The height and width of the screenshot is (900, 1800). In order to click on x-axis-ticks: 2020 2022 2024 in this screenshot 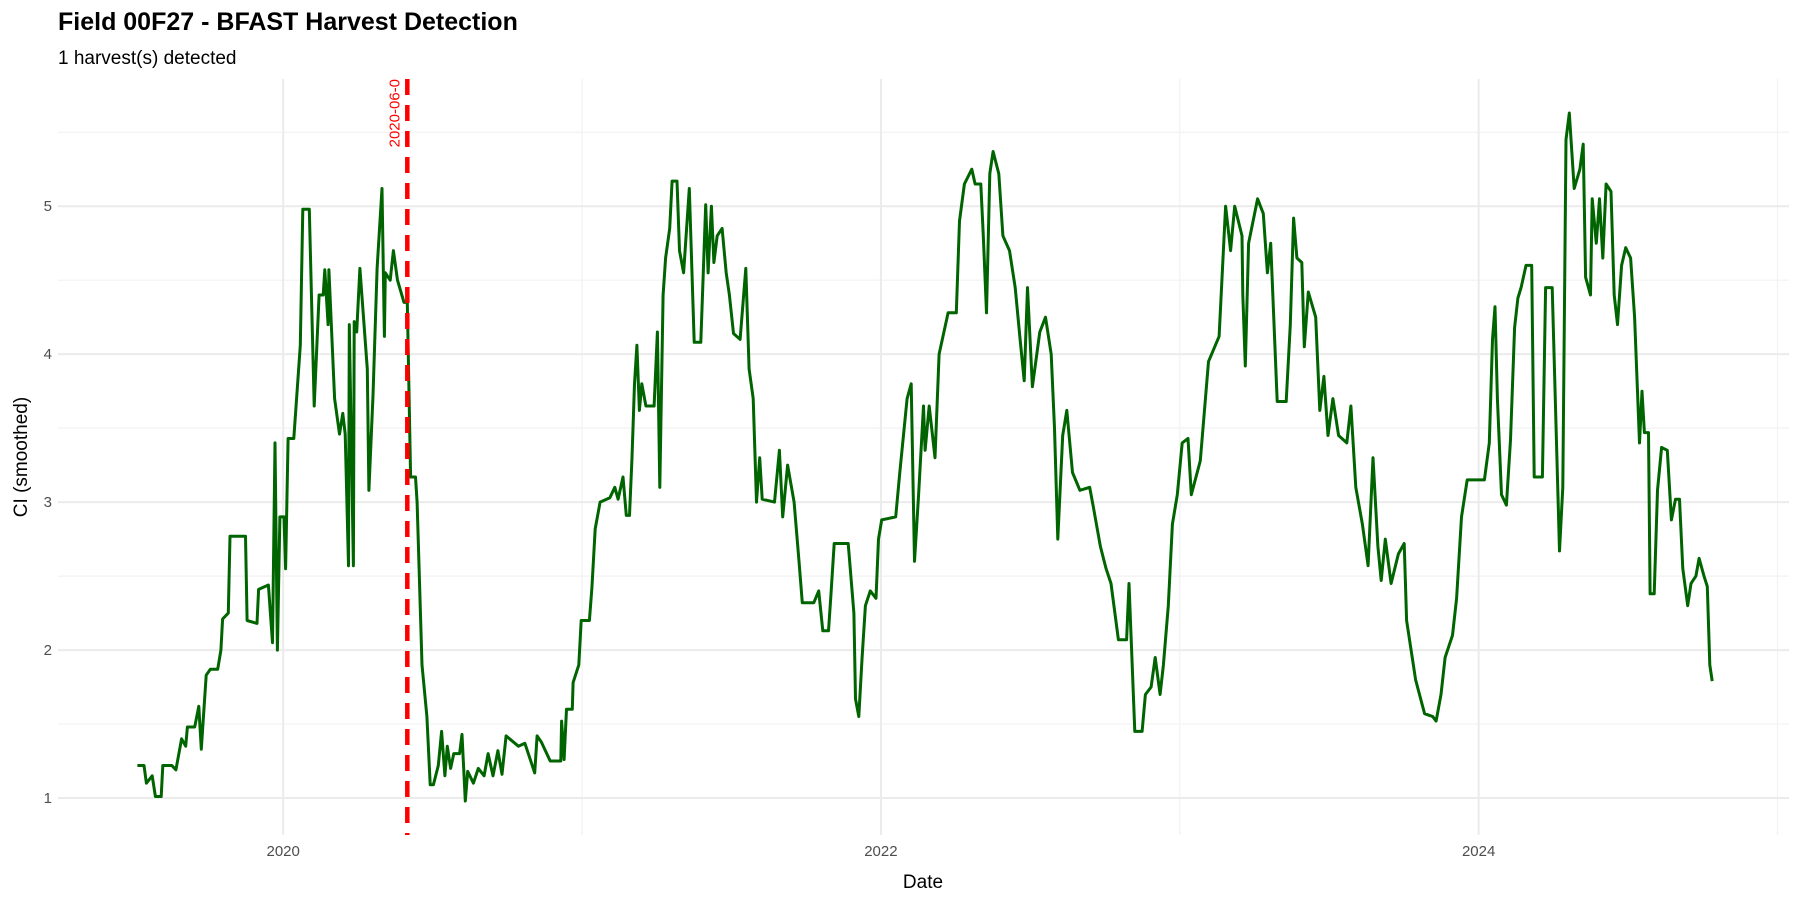, I will do `click(880, 851)`.